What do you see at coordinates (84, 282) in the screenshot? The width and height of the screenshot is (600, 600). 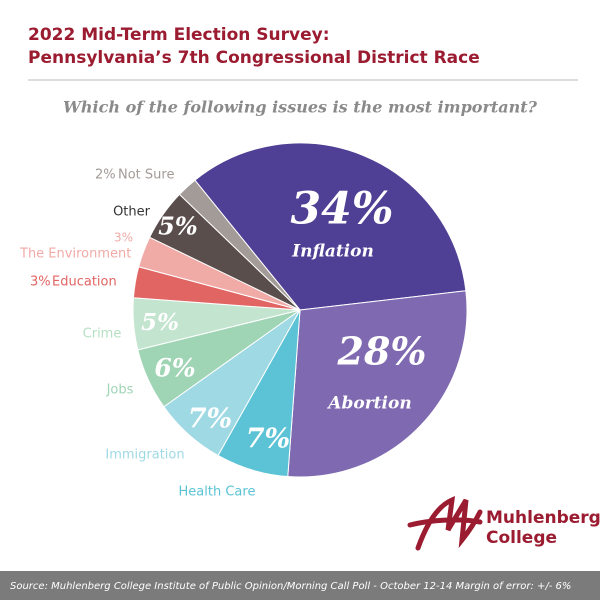 I see `category-label: Education` at bounding box center [84, 282].